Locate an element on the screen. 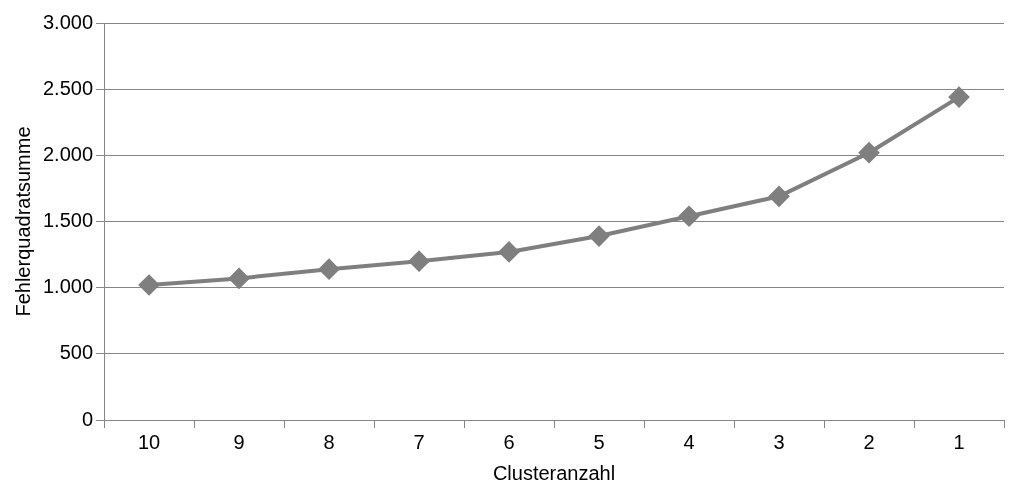 The height and width of the screenshot is (498, 1032). y-tick-label: 2.000 is located at coordinates (68, 153).